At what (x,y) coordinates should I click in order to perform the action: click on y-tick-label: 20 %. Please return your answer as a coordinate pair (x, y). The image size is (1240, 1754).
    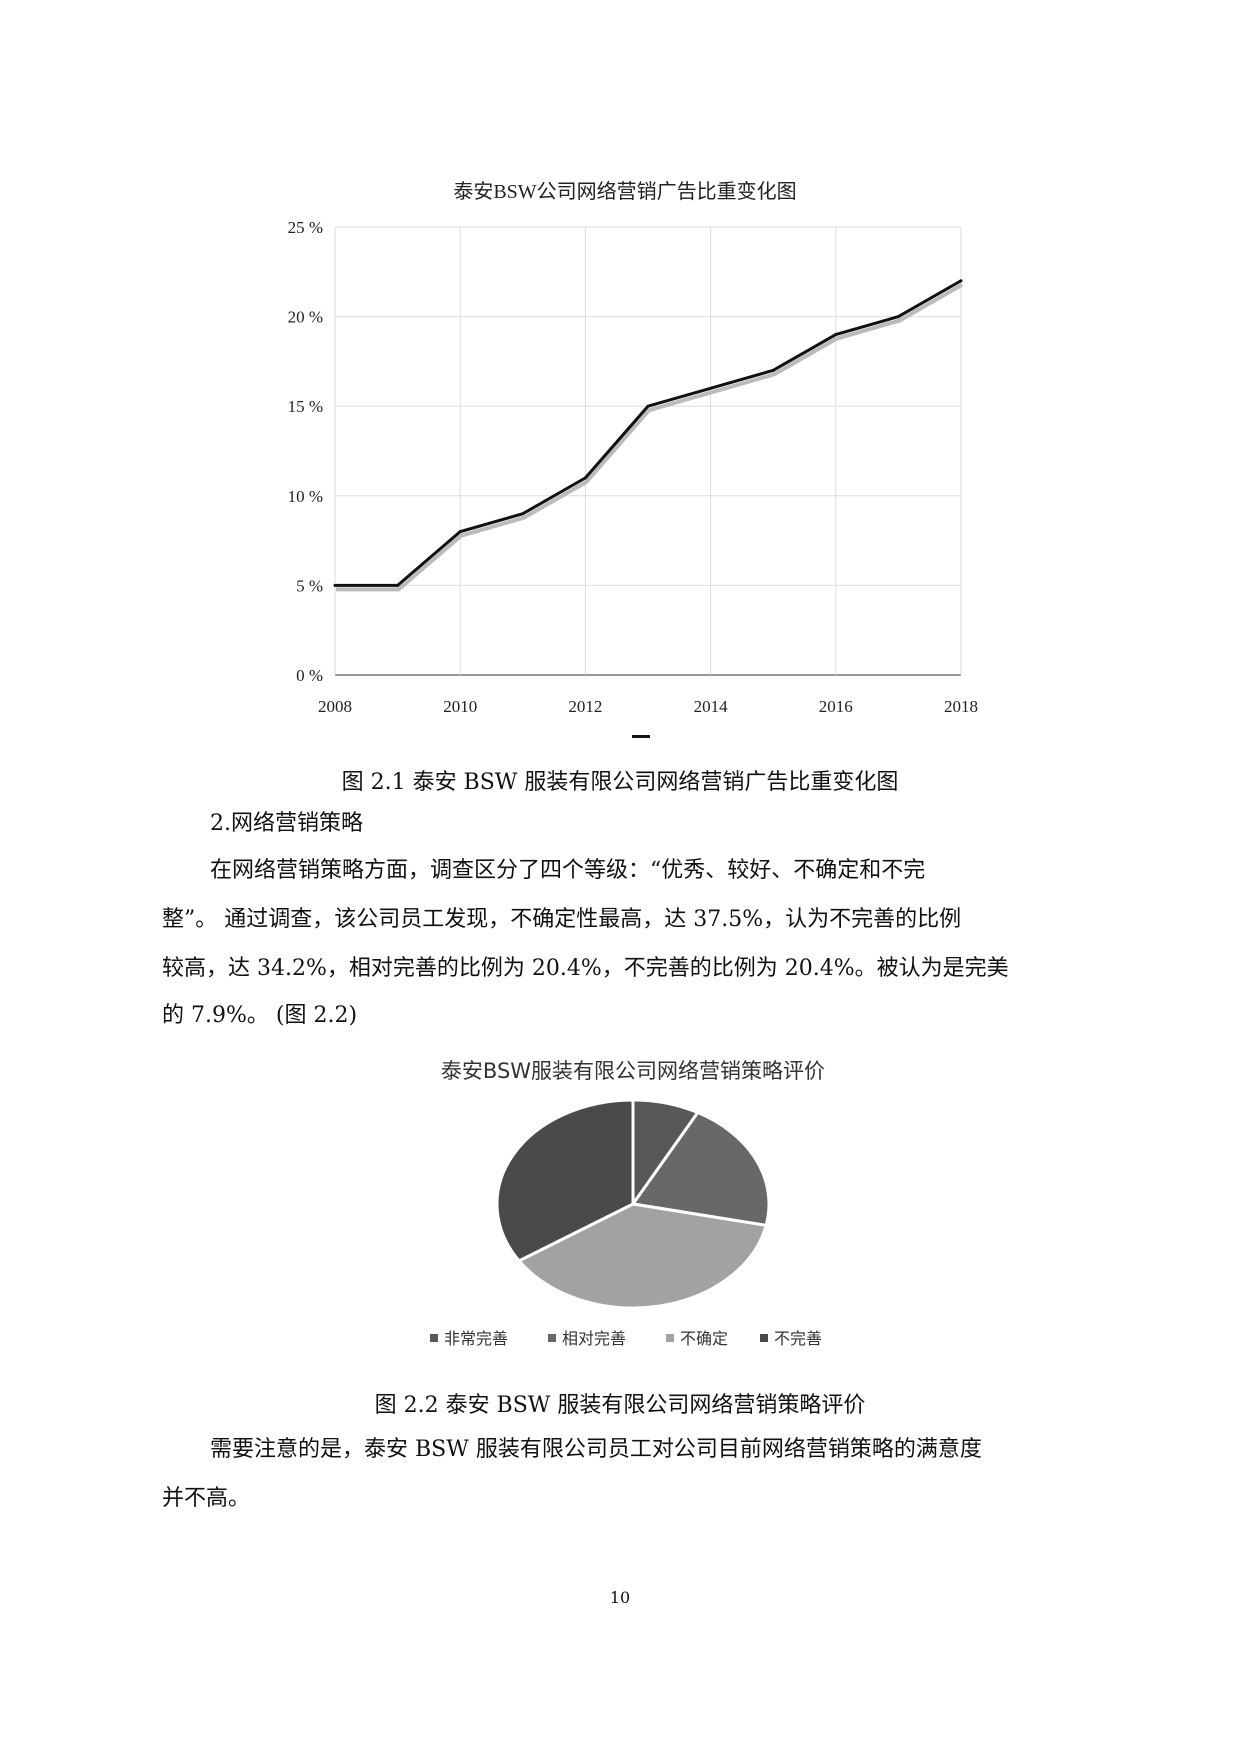
    Looking at the image, I should click on (305, 317).